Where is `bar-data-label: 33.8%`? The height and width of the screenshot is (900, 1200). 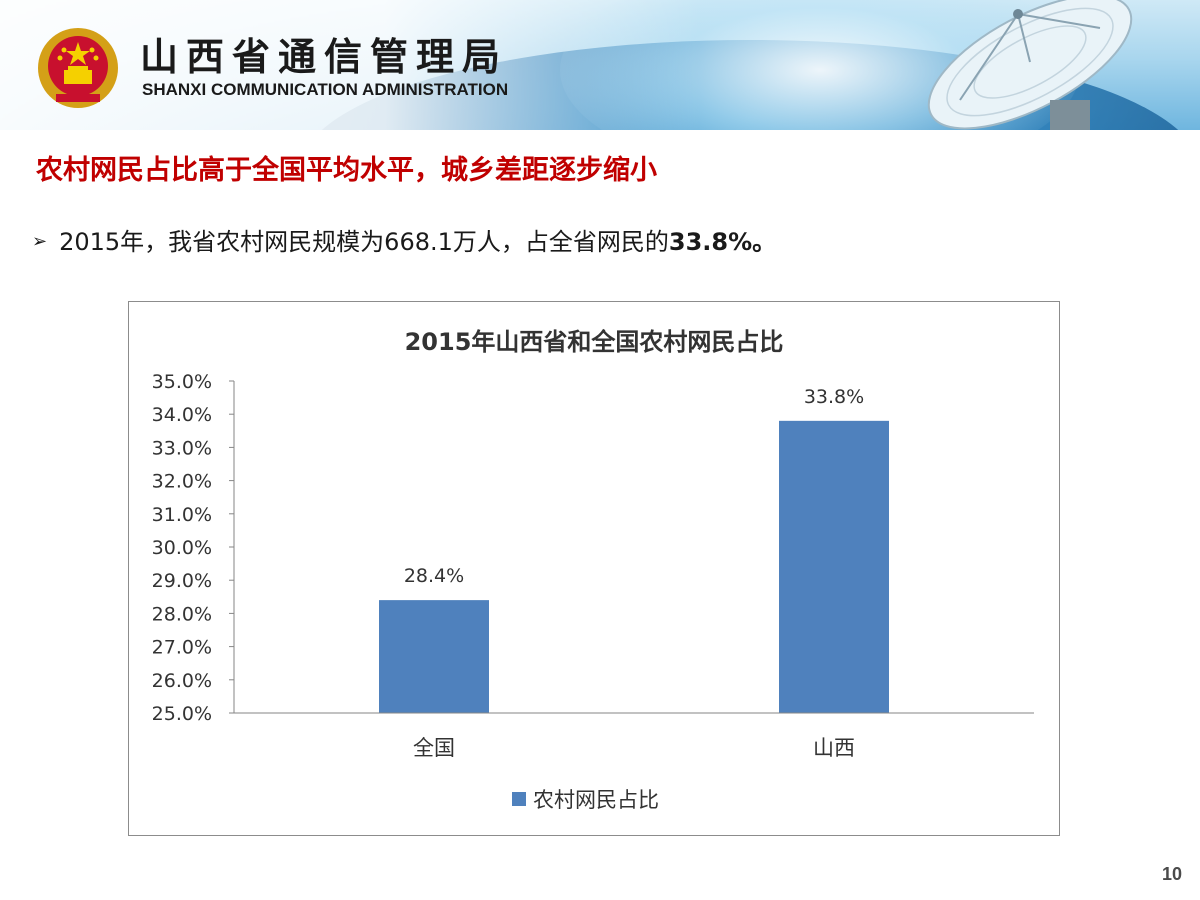 bar-data-label: 33.8% is located at coordinates (834, 397).